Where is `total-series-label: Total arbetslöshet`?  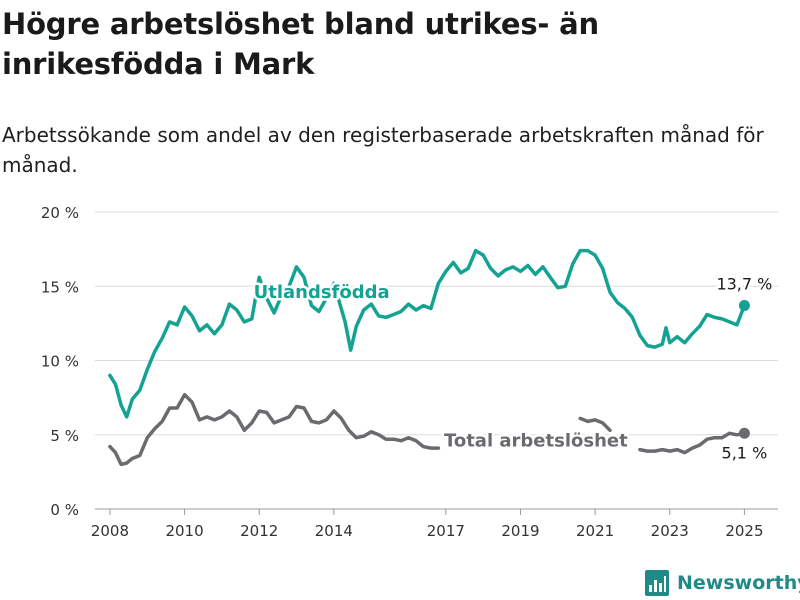
total-series-label: Total arbetslöshet is located at coordinates (536, 441).